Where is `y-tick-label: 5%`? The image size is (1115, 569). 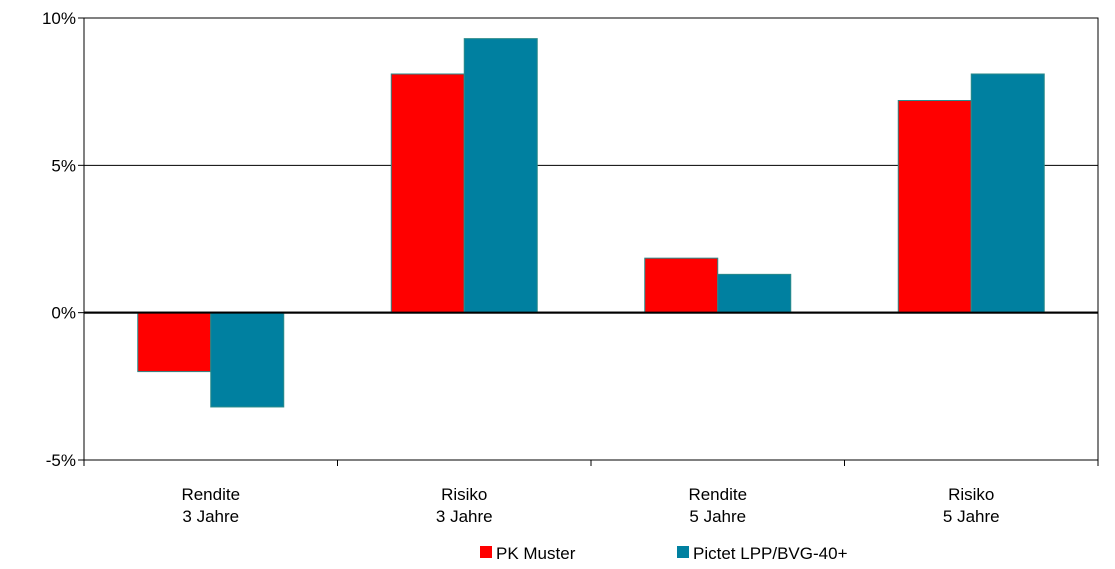
y-tick-label: 5% is located at coordinates (63, 165).